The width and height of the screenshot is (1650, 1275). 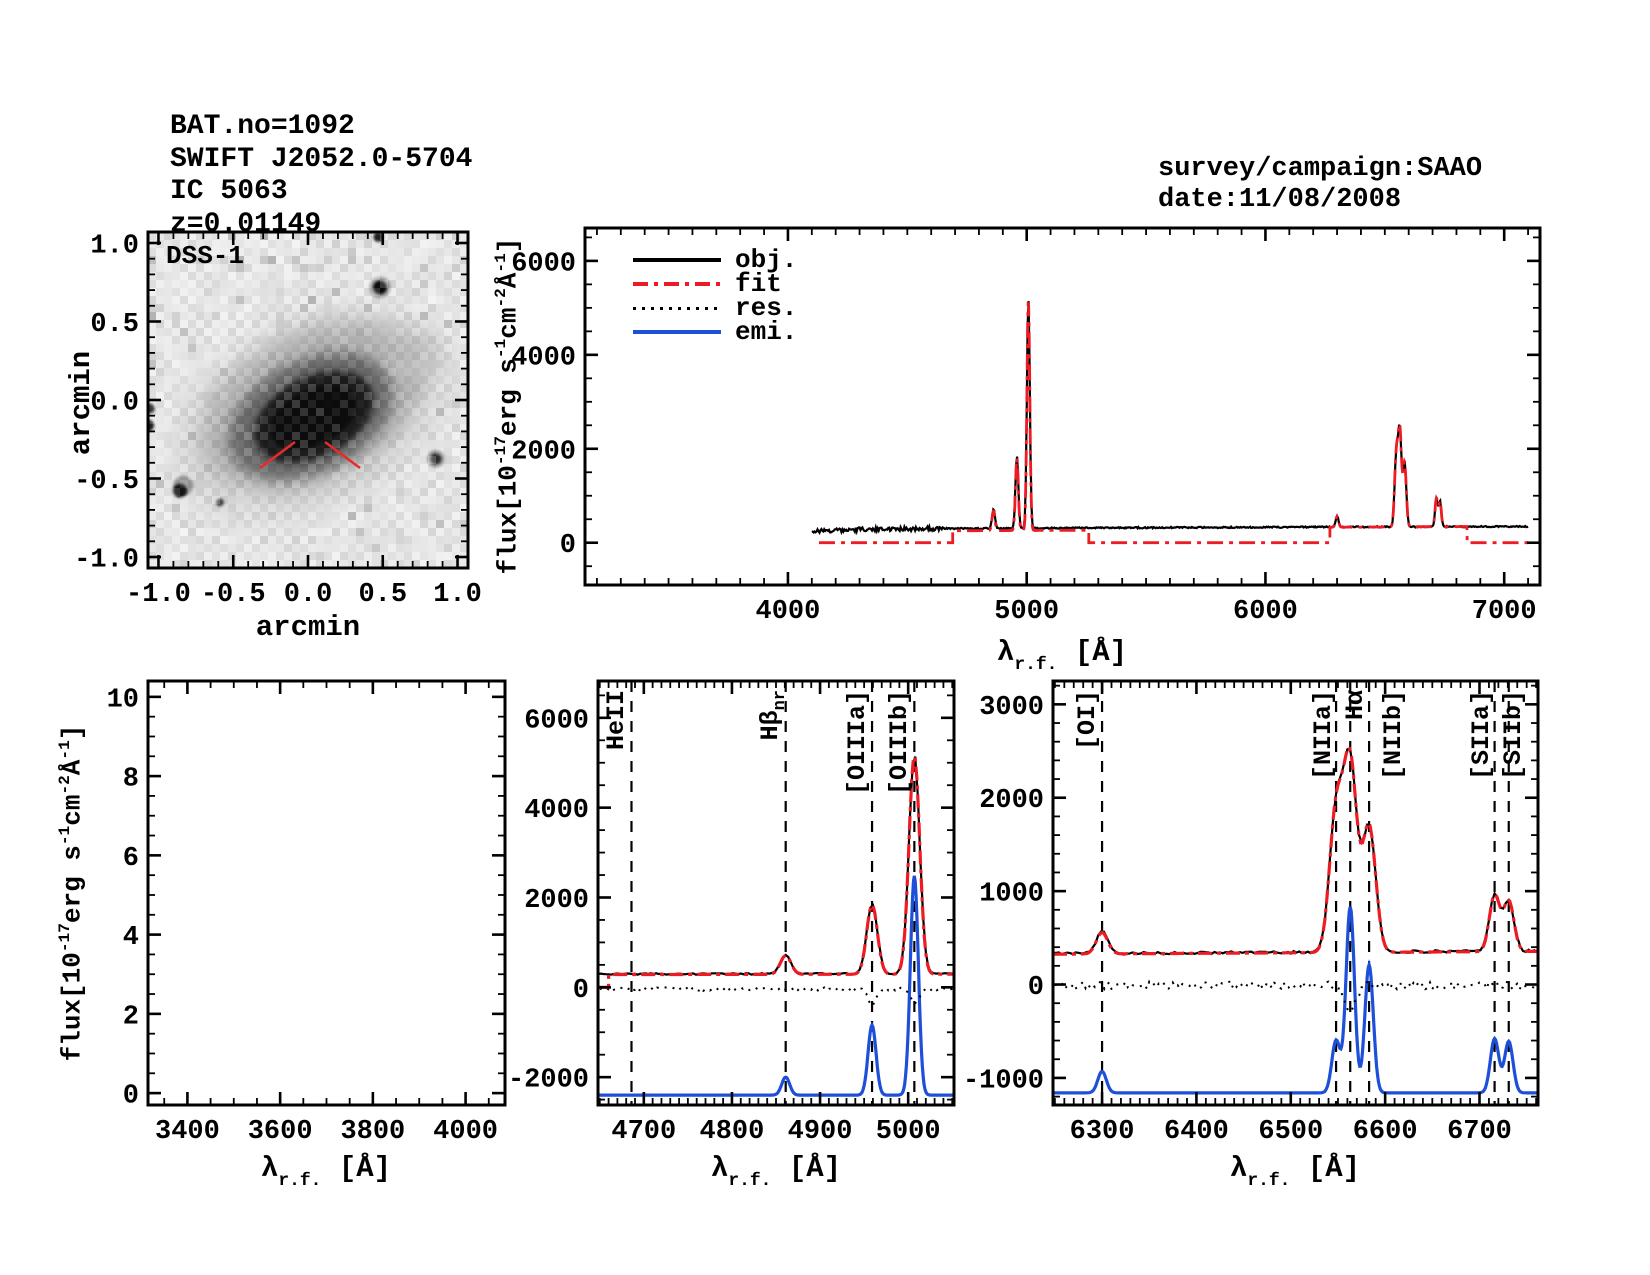 What do you see at coordinates (1504, 612) in the screenshot?
I see `svg-text: 7000` at bounding box center [1504, 612].